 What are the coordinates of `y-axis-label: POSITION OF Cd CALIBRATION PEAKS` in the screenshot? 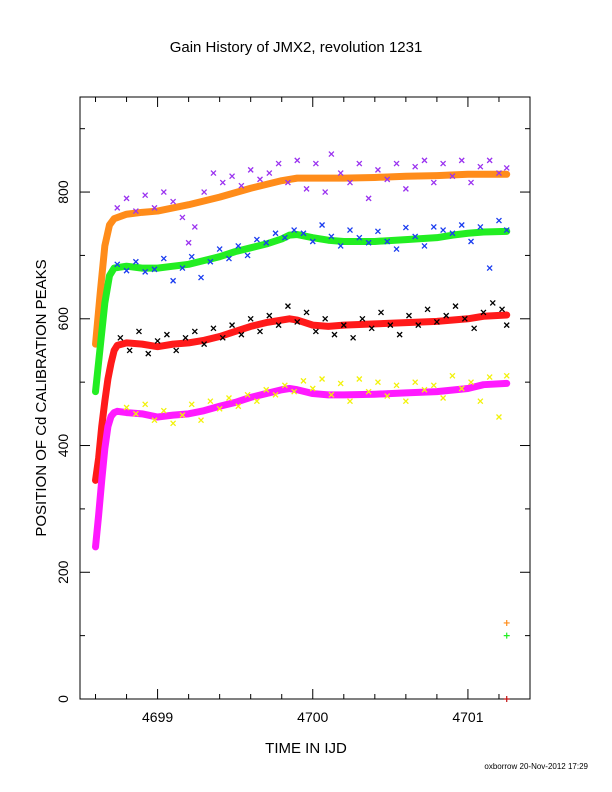 It's located at (41, 397).